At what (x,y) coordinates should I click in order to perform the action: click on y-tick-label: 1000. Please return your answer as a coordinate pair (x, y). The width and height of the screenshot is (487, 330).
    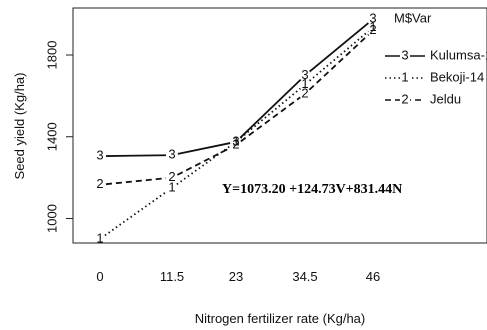
    Looking at the image, I should click on (51, 218).